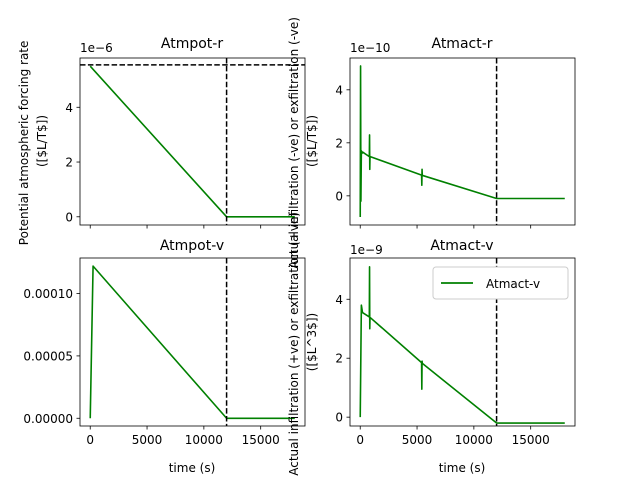 The image size is (640, 480). What do you see at coordinates (48, 356) in the screenshot?
I see `y-tick-label-atmpot-v-1: 0.00005` at bounding box center [48, 356].